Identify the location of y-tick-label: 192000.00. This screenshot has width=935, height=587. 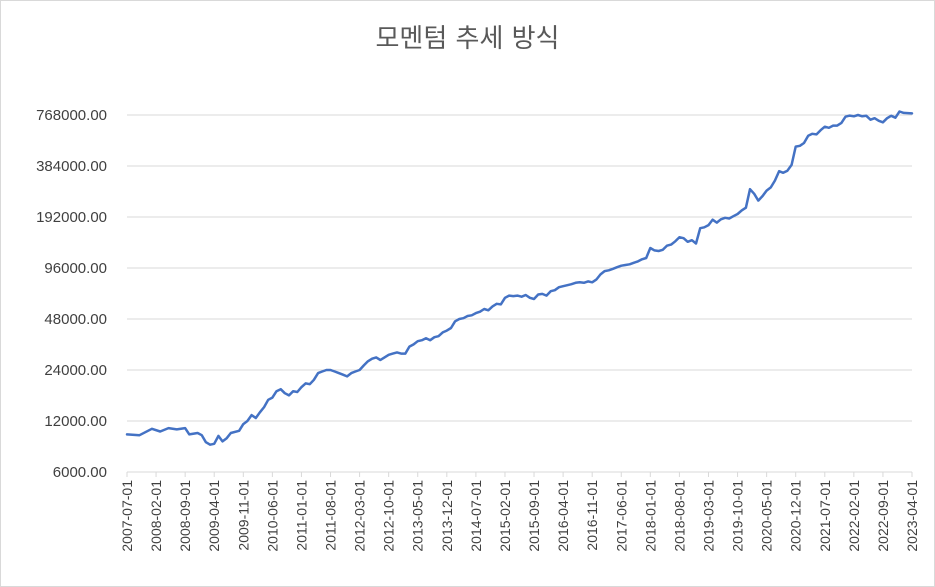
(71, 217).